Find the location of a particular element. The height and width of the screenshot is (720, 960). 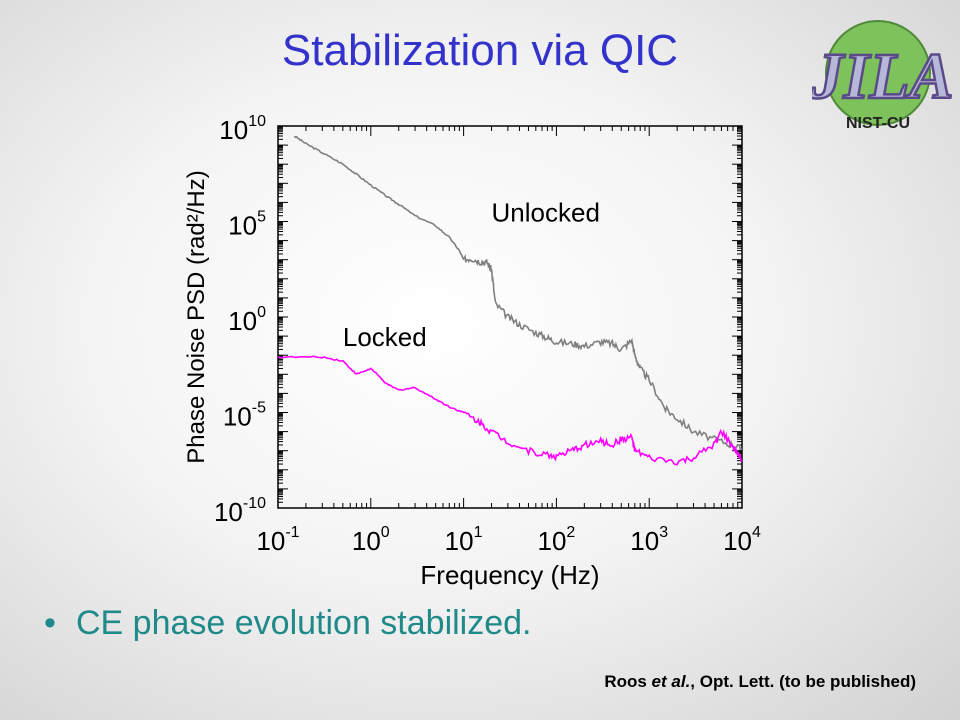

citation-etal: et al. is located at coordinates (671, 681).